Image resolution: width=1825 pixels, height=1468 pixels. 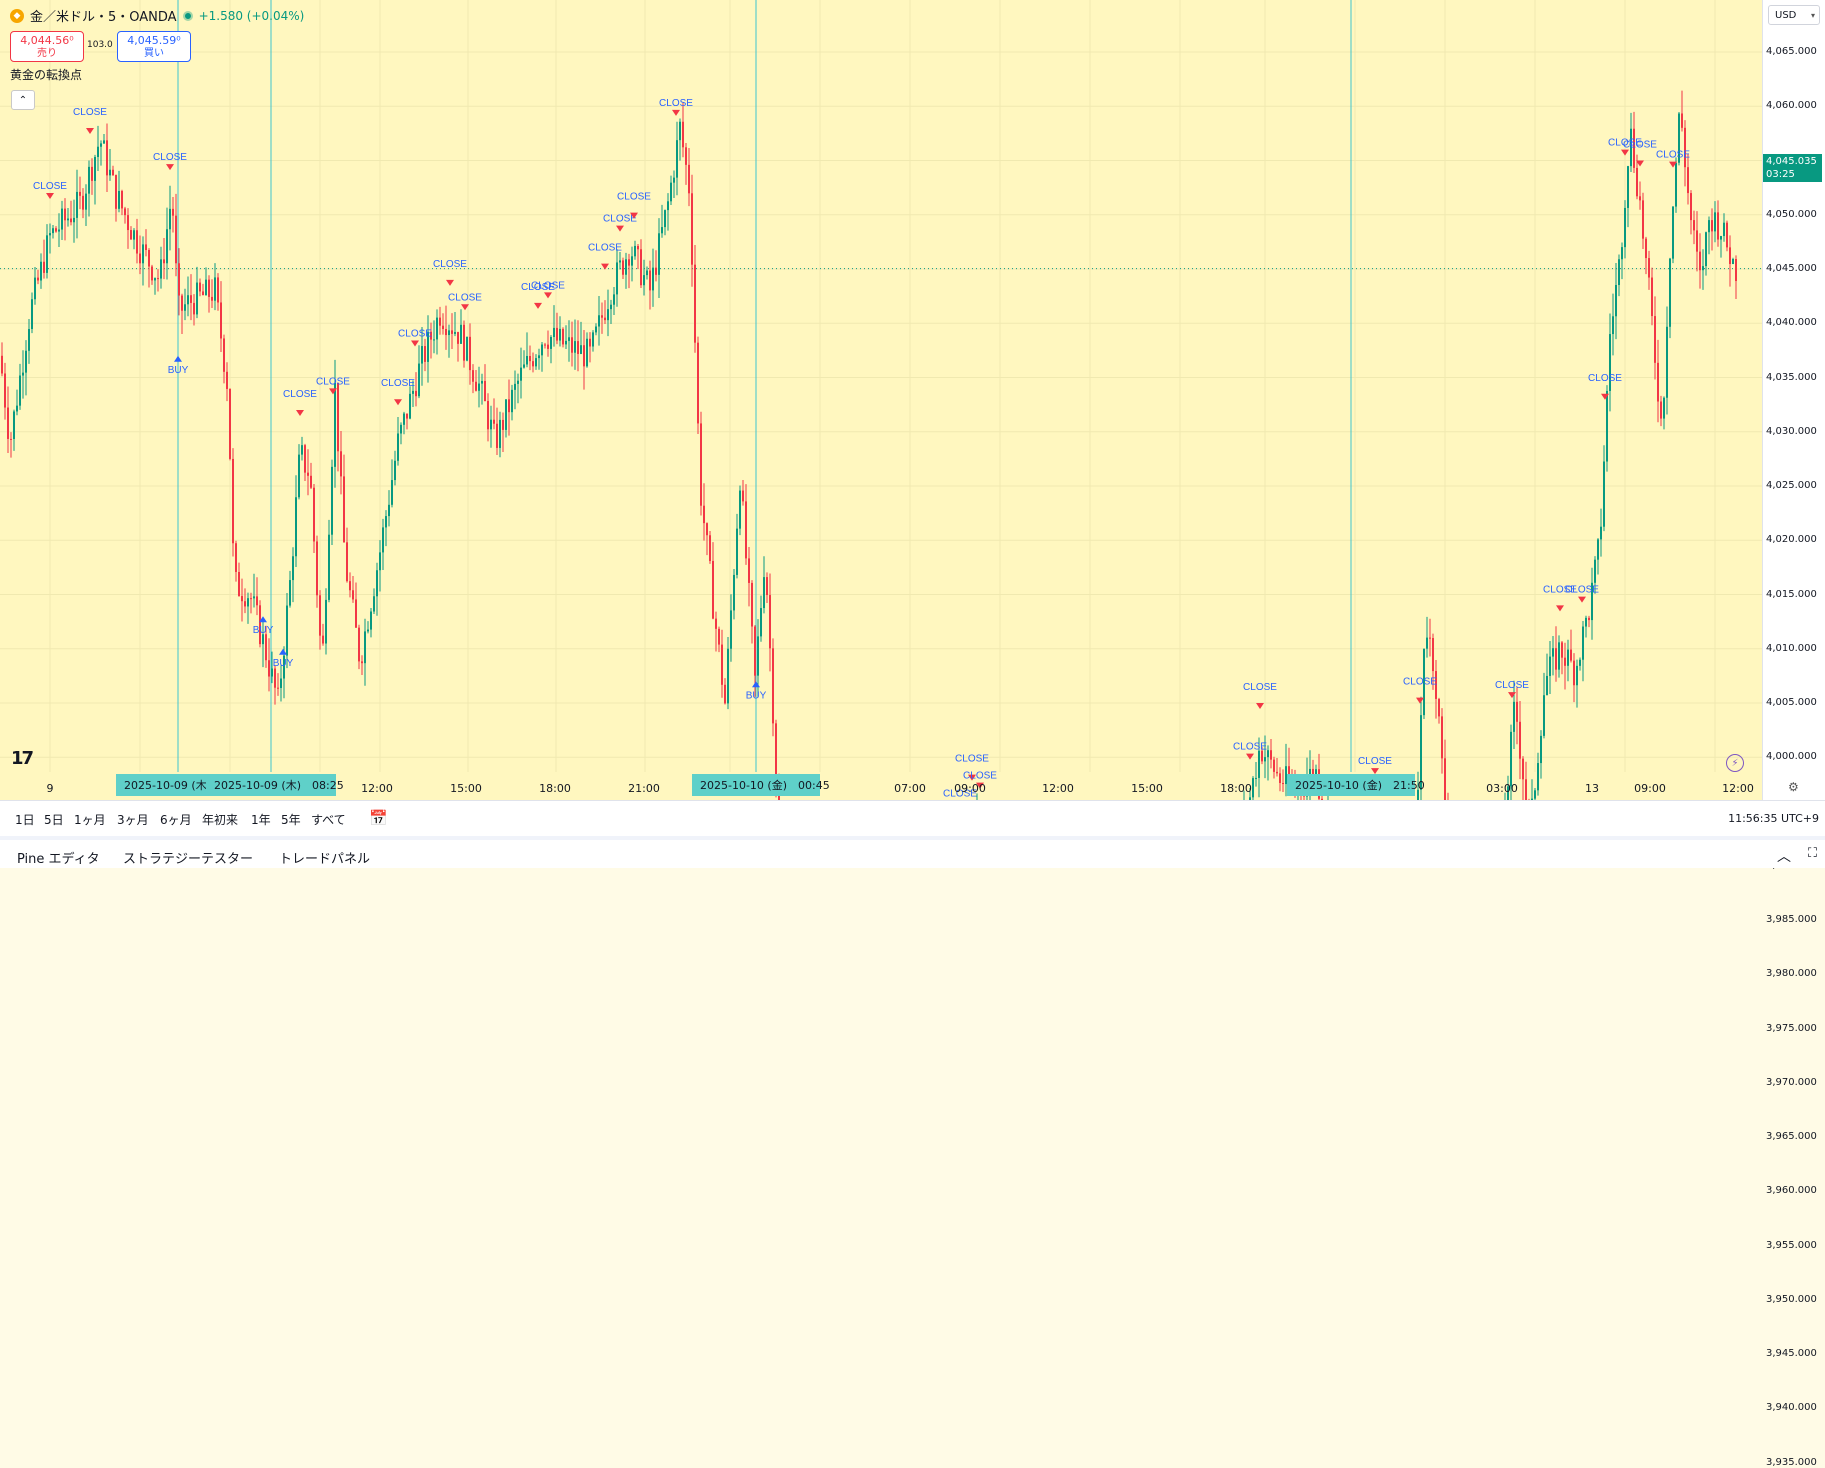 What do you see at coordinates (261, 820) in the screenshot?
I see `range-1y-button: 1年` at bounding box center [261, 820].